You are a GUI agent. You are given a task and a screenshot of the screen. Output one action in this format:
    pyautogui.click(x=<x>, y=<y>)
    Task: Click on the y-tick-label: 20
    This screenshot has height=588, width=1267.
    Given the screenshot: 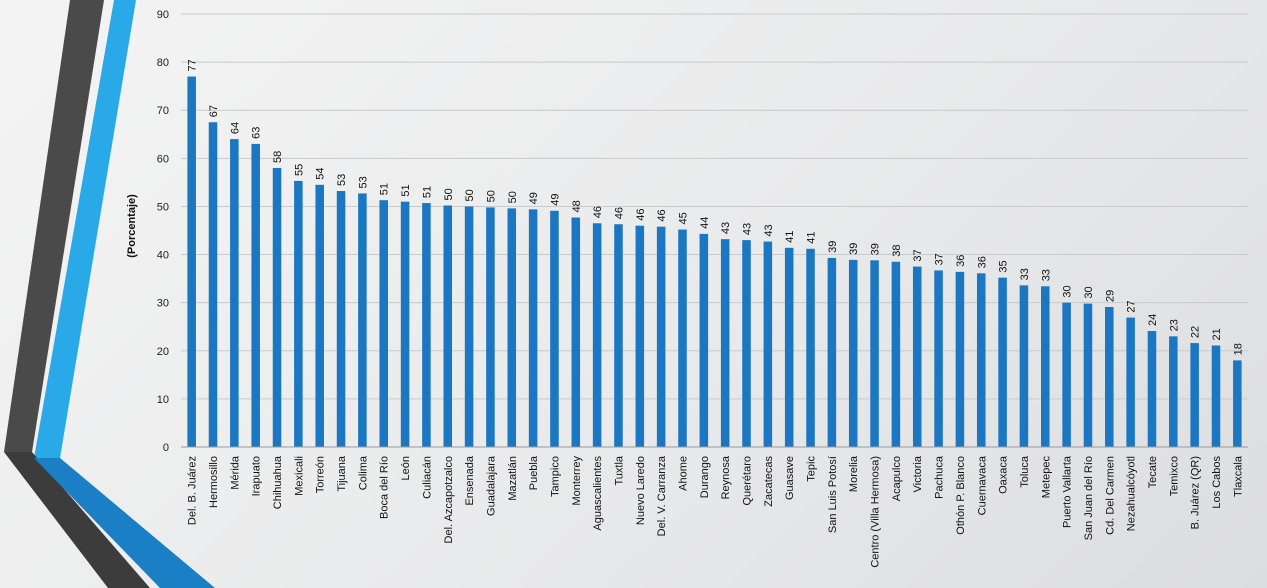 What is the action you would take?
    pyautogui.click(x=163, y=352)
    